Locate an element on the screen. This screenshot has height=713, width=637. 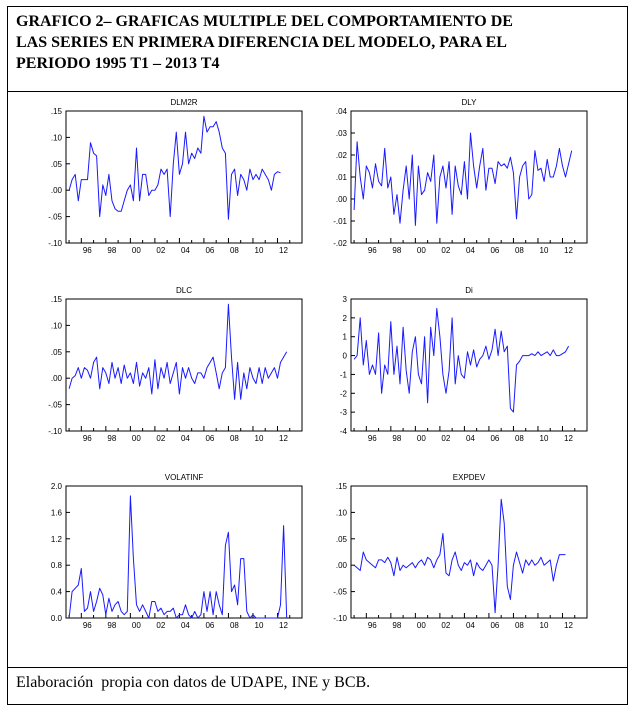
y-tick-label-di: -2 is located at coordinates (344, 393).